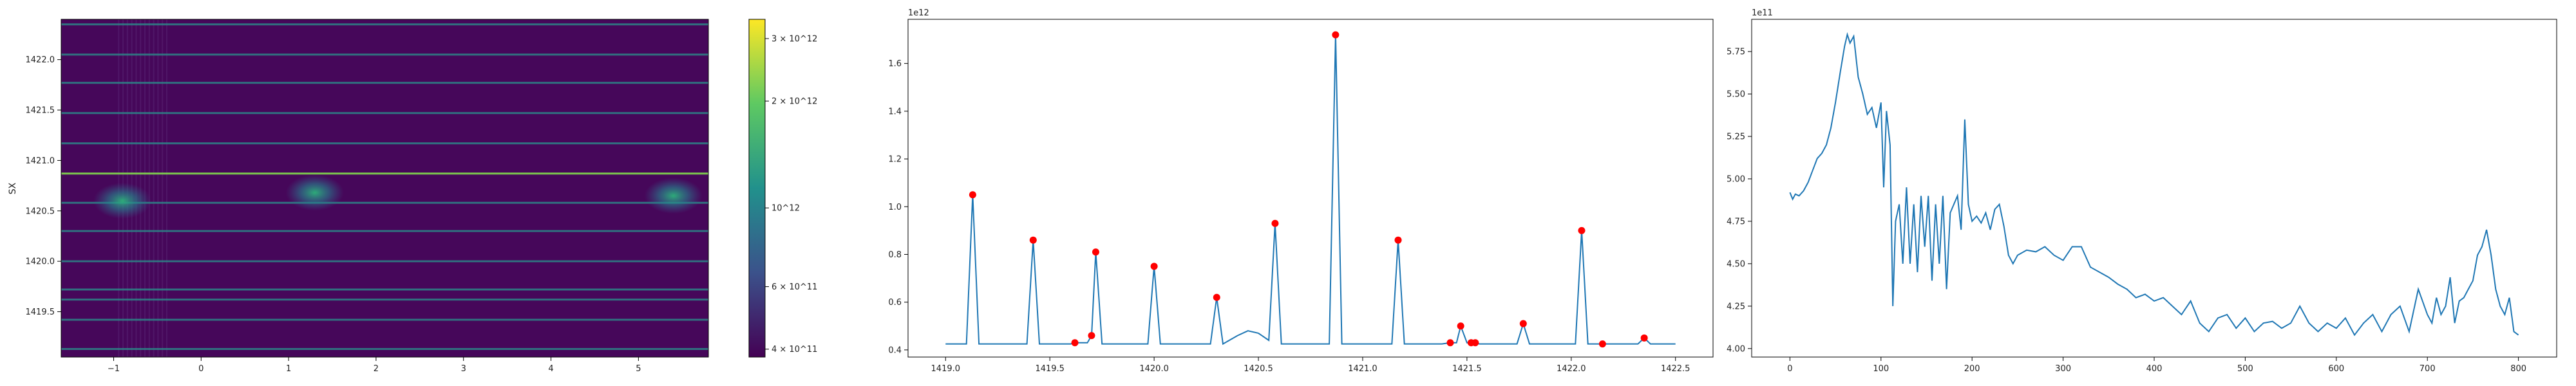 This screenshot has height=386, width=2576. I want to click on signal-y-tick-label: 5.50, so click(1736, 95).